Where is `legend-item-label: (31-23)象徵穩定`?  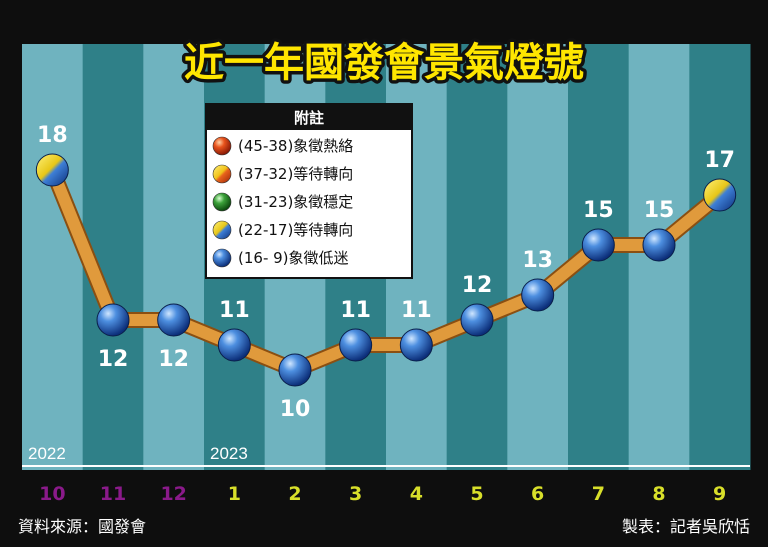
legend-item-label: (31-23)象徵穩定 is located at coordinates (295, 202).